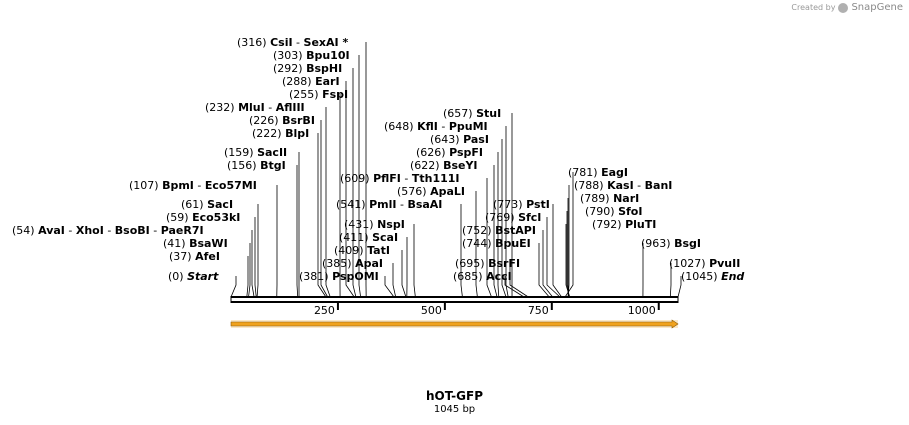 This screenshot has height=425, width=909. Describe the element at coordinates (704, 263) in the screenshot. I see `site-label: (1027) PvuII` at that location.